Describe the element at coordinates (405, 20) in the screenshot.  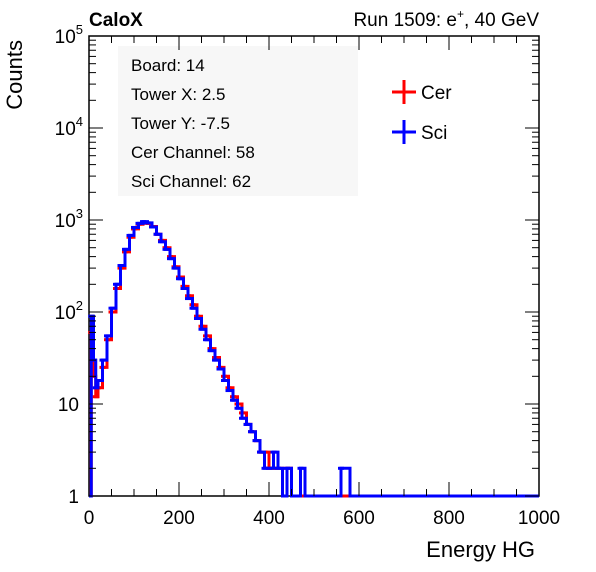
I see `header-right-prefix: Run 1509: e` at that location.